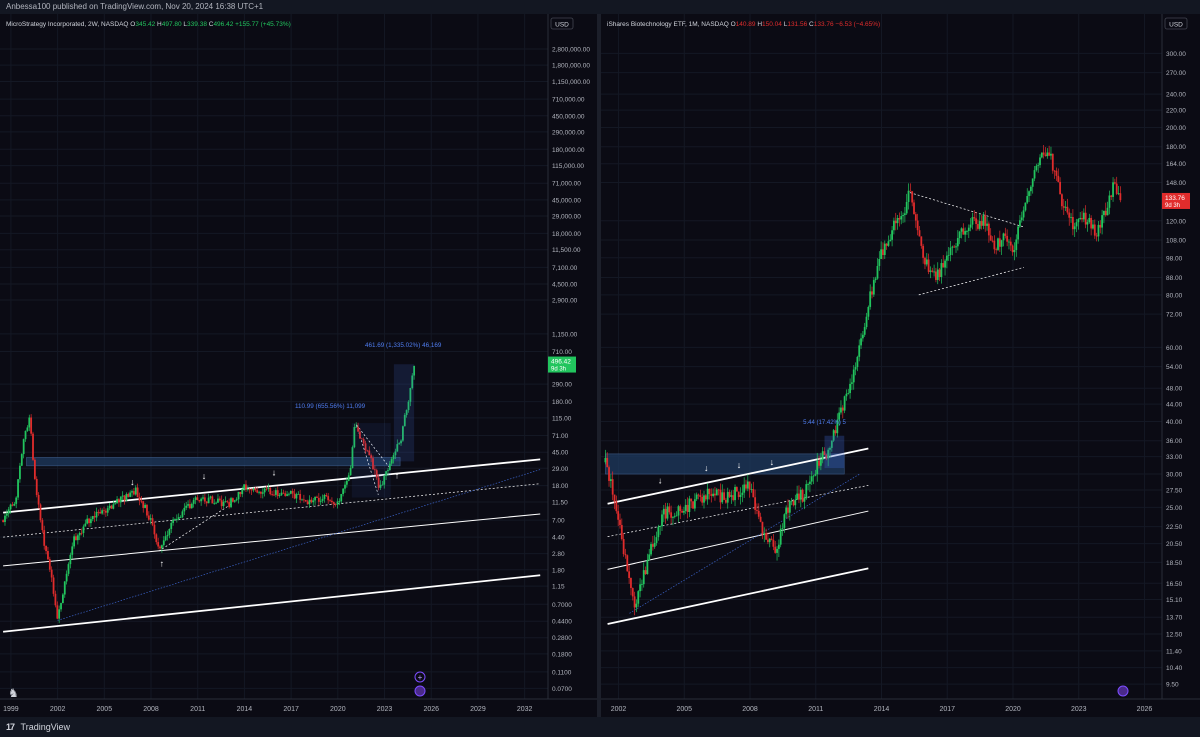 This screenshot has height=737, width=1200. What do you see at coordinates (562, 25) in the screenshot?
I see `currency-label: USD` at bounding box center [562, 25].